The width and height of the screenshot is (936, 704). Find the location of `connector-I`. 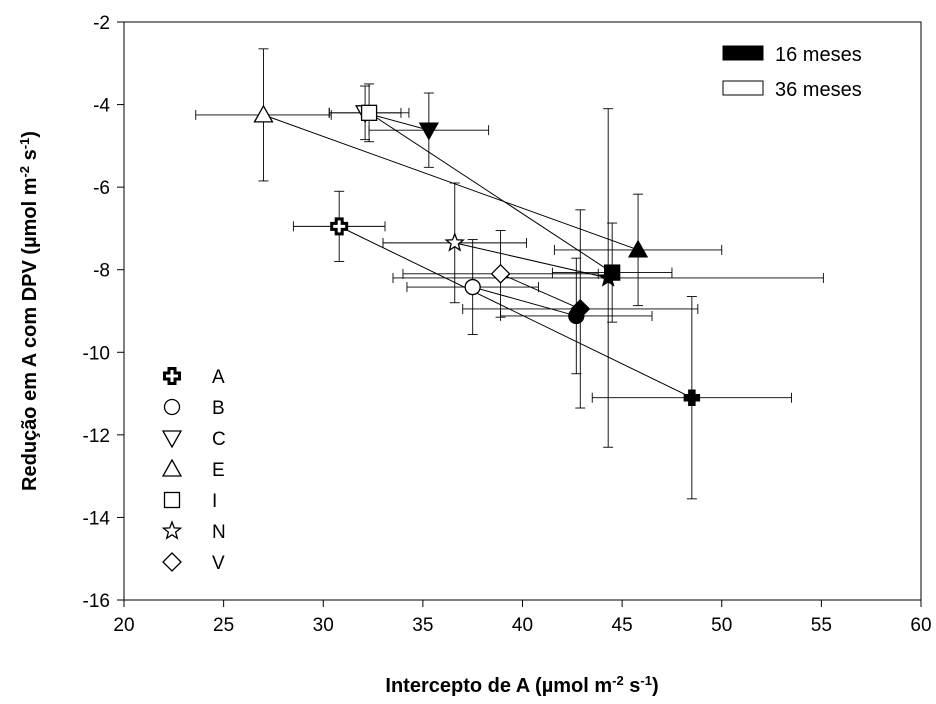

connector-I is located at coordinates (490, 193).